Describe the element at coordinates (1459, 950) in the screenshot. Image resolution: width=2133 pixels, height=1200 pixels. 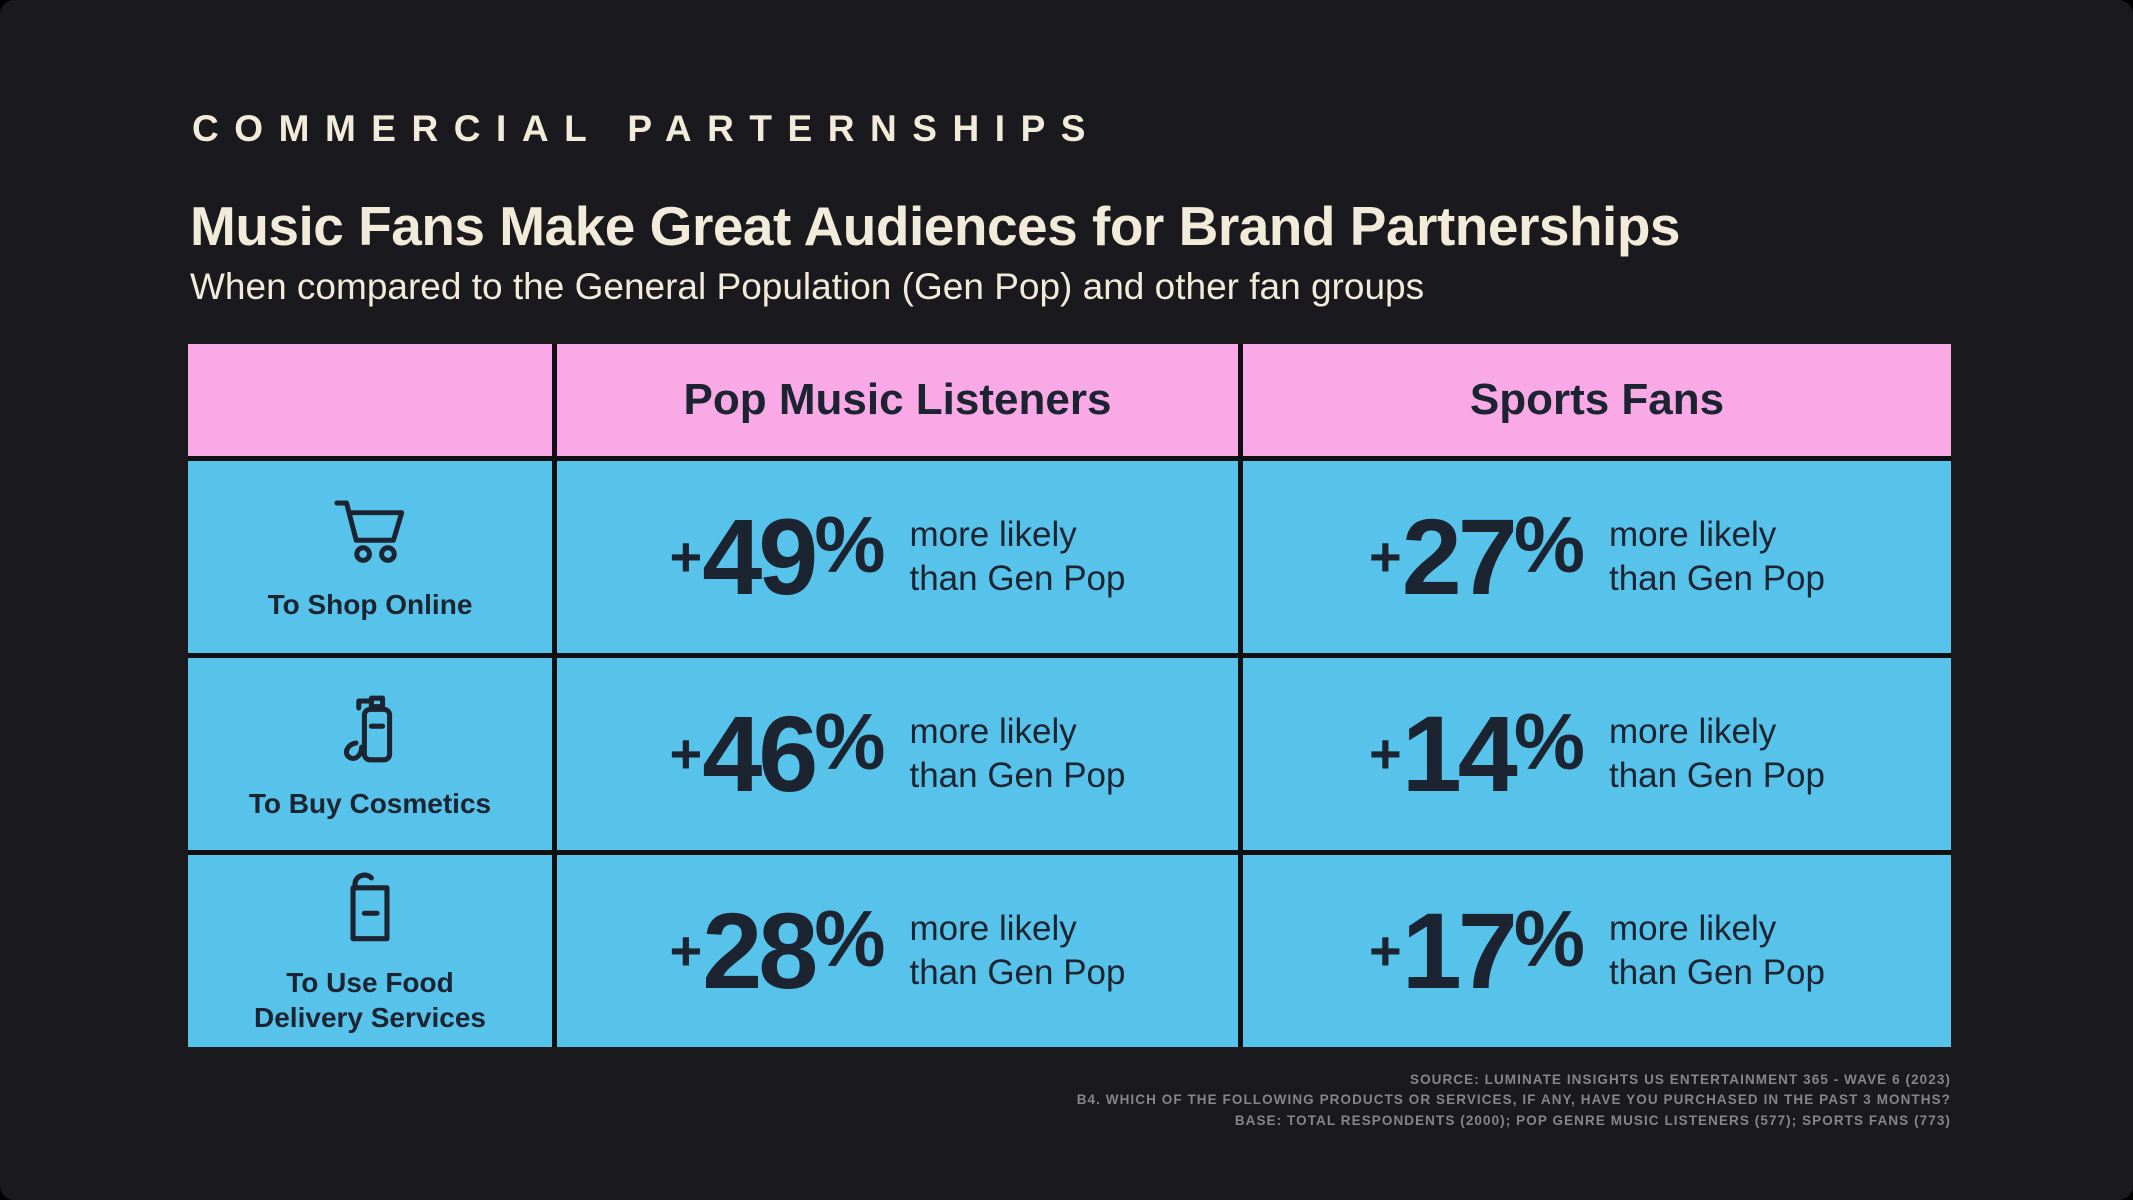
I see `stat-number: 17` at that location.